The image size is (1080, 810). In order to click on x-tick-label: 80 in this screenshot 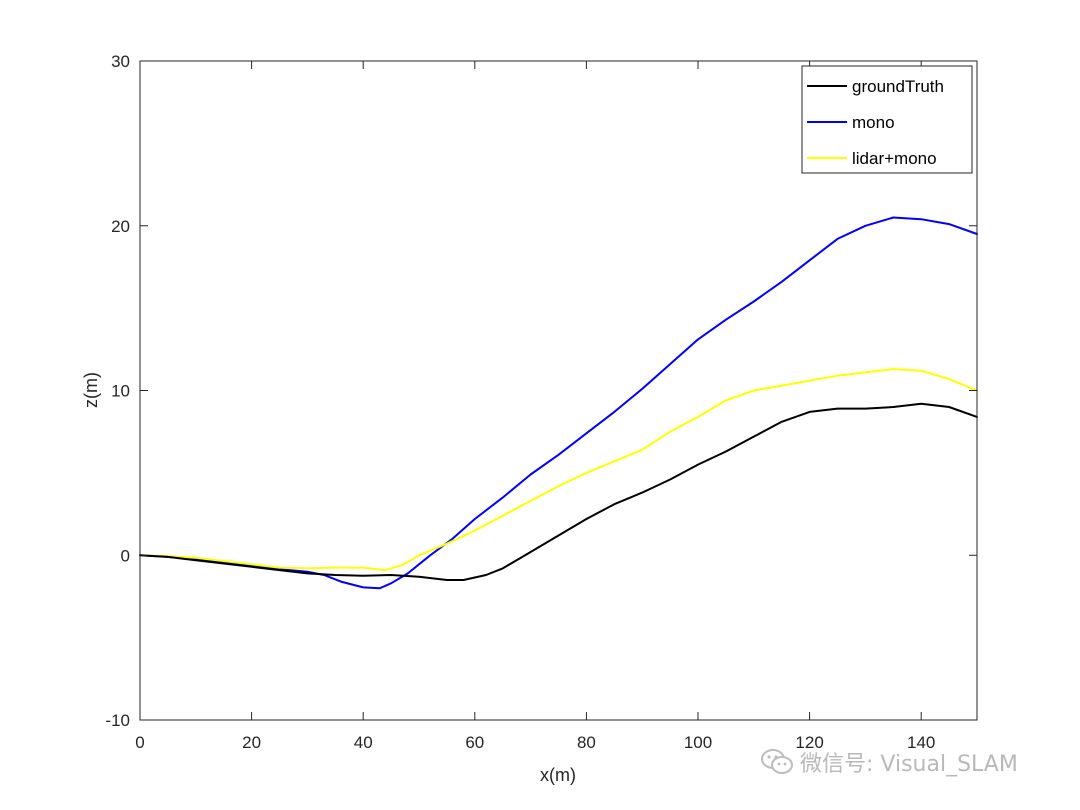, I will do `click(586, 742)`.